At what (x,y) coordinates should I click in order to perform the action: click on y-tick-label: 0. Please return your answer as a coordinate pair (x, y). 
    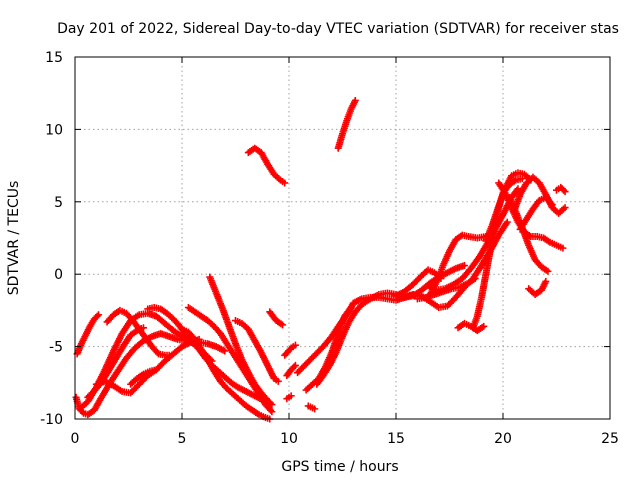
    Looking at the image, I should click on (58, 275).